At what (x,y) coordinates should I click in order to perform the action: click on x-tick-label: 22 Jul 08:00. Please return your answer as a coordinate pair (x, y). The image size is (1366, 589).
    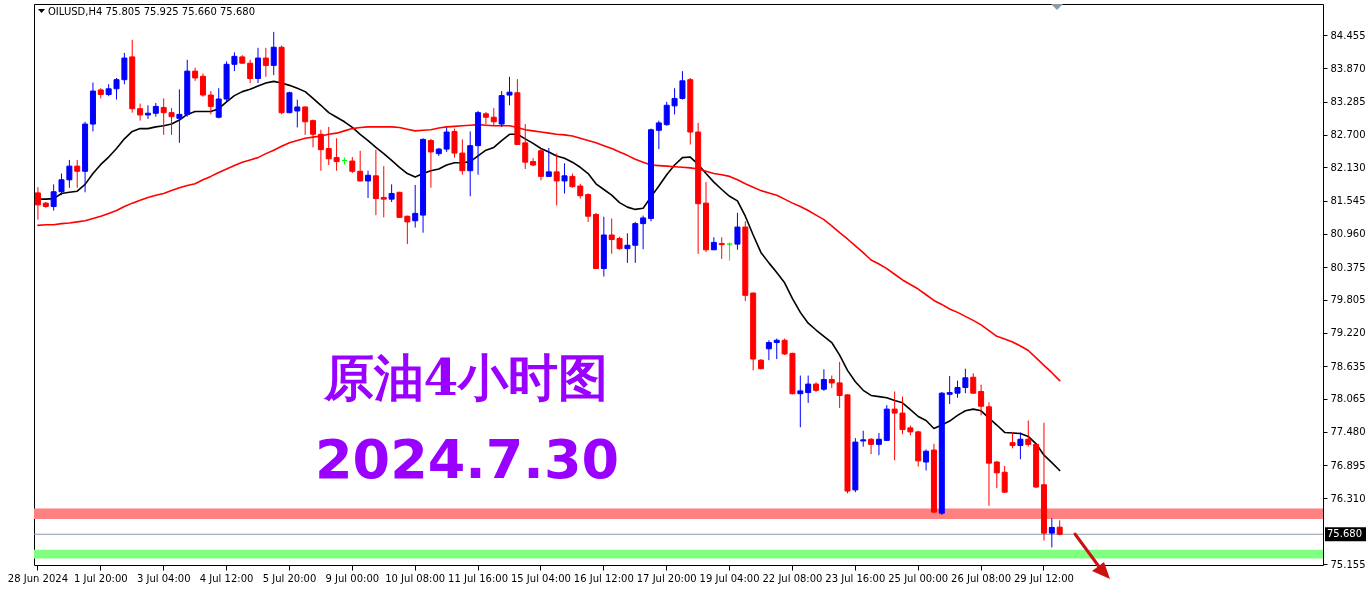
    Looking at the image, I should click on (792, 578).